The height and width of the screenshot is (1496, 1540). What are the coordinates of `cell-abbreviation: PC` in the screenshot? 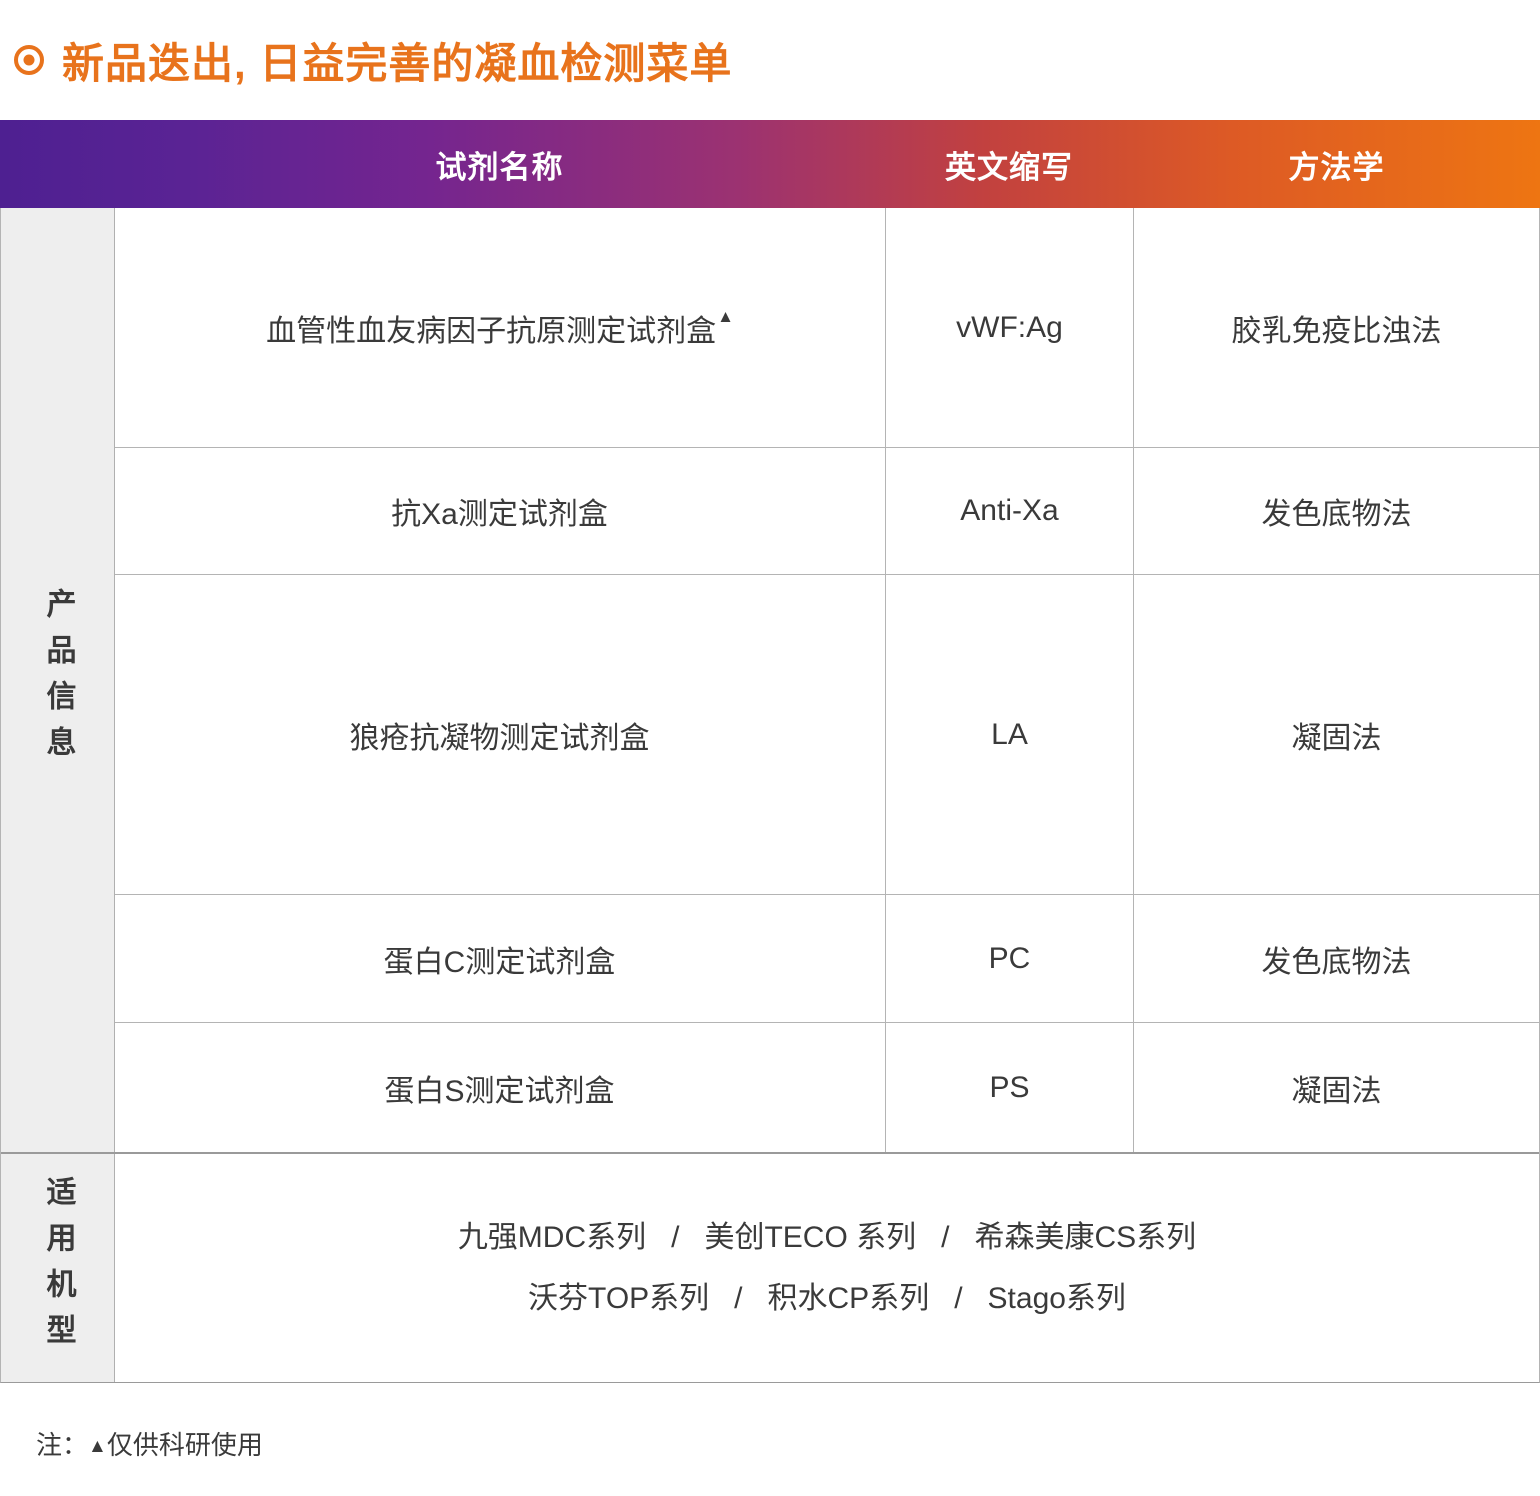 It's located at (1010, 958).